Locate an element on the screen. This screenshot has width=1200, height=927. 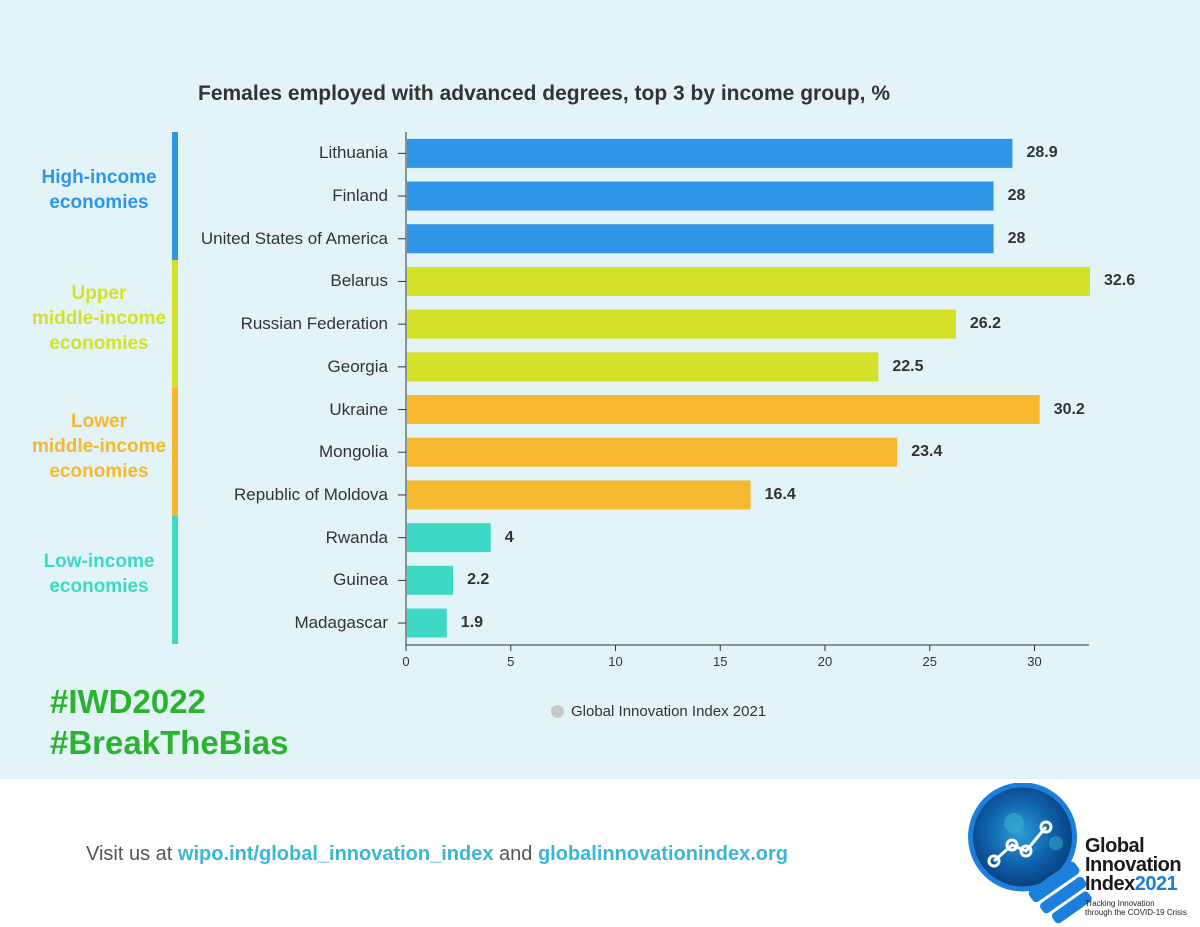
group-label: Upper middle-income economies is located at coordinates (99, 318).